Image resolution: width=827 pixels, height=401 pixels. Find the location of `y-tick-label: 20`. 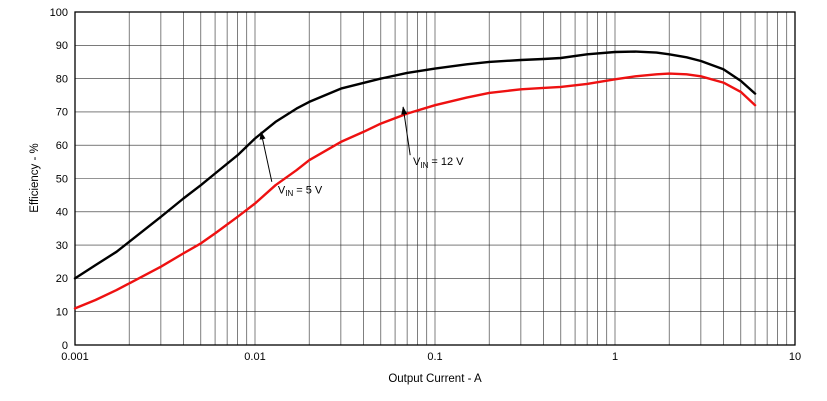

y-tick-label: 20 is located at coordinates (62, 279).